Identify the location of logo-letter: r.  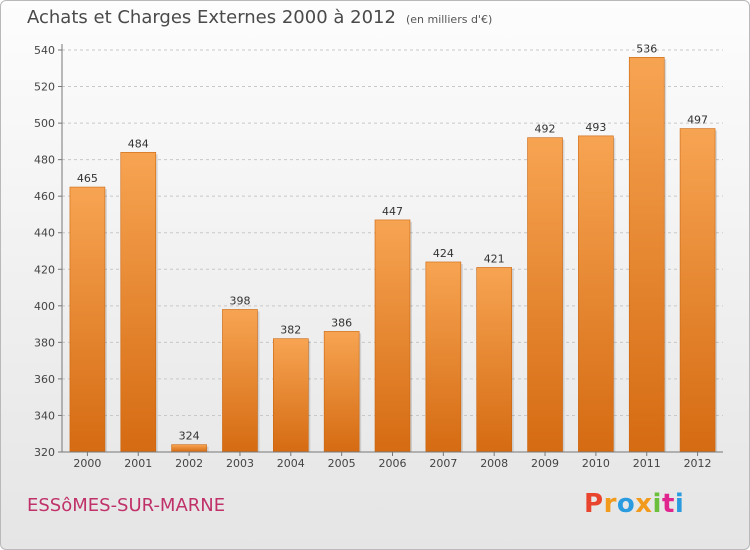
(610, 504).